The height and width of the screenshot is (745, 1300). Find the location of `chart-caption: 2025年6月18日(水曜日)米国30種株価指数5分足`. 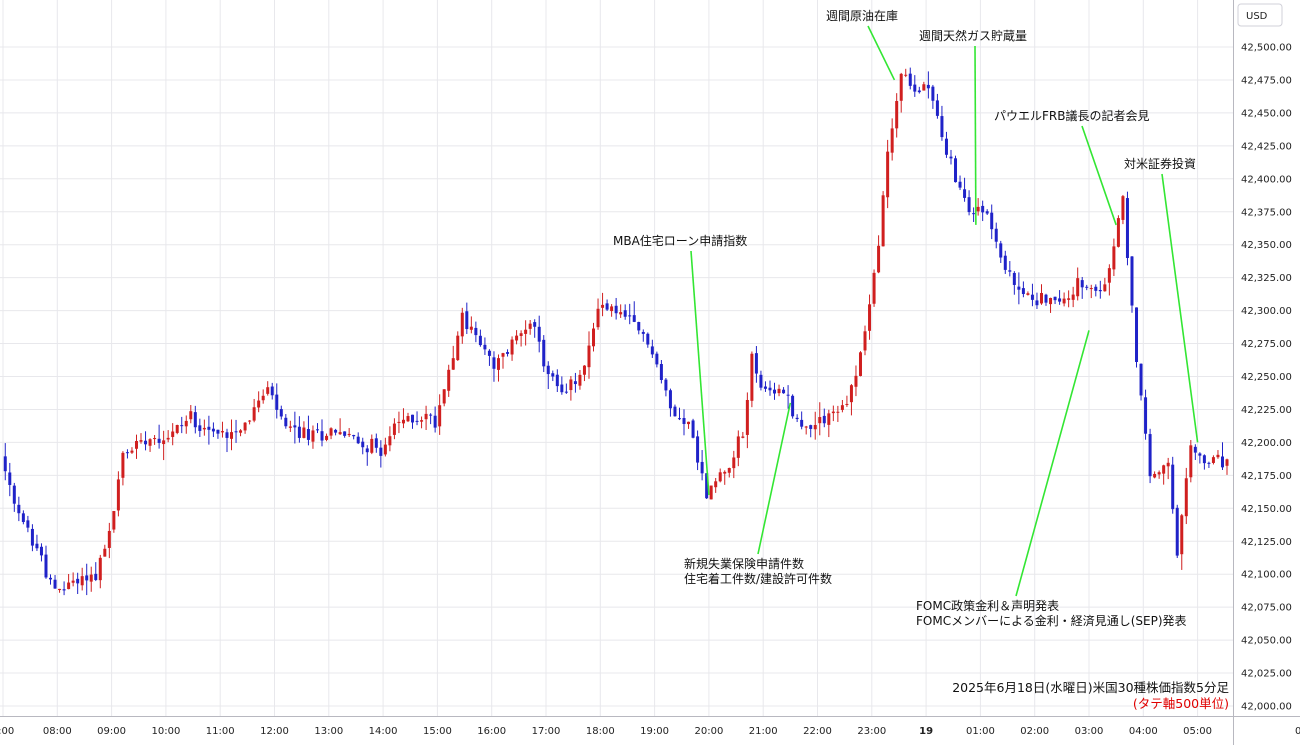

chart-caption: 2025年6月18日(水曜日)米国30種株価指数5分足 is located at coordinates (1090, 687).